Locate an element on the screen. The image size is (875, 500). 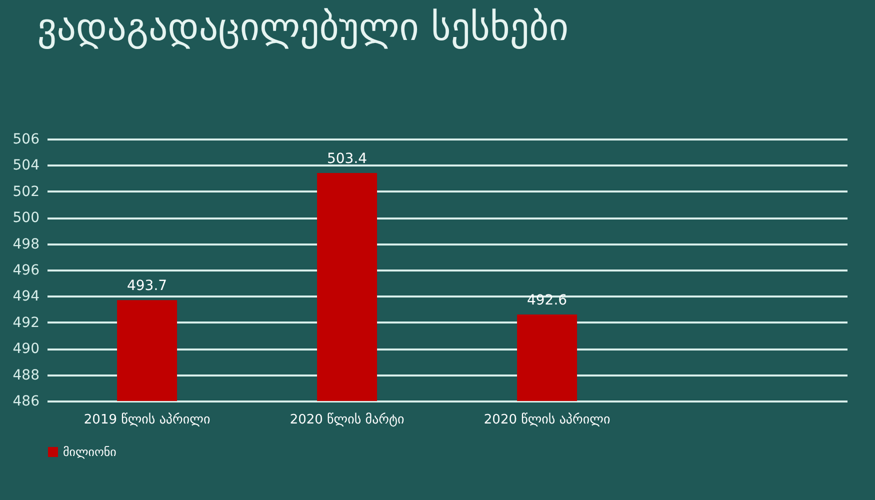
data-label: 503.4 is located at coordinates (347, 159).